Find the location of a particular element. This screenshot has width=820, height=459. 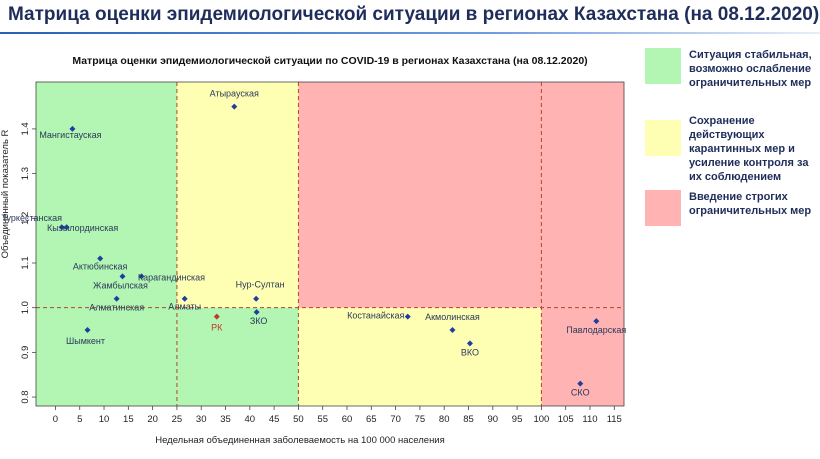

x-tick-label: 75 is located at coordinates (420, 419).